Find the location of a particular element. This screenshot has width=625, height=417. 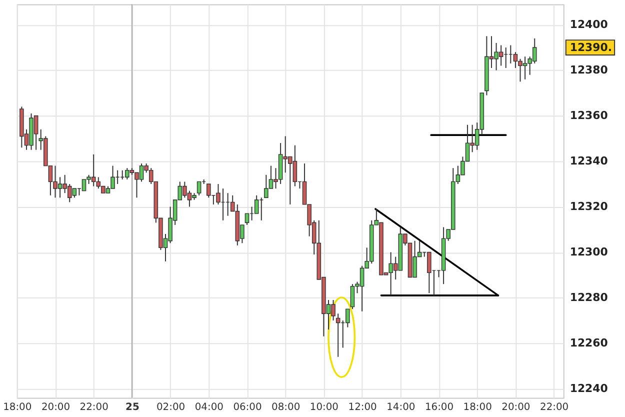

y-tick-label: 12340 is located at coordinates (589, 161).